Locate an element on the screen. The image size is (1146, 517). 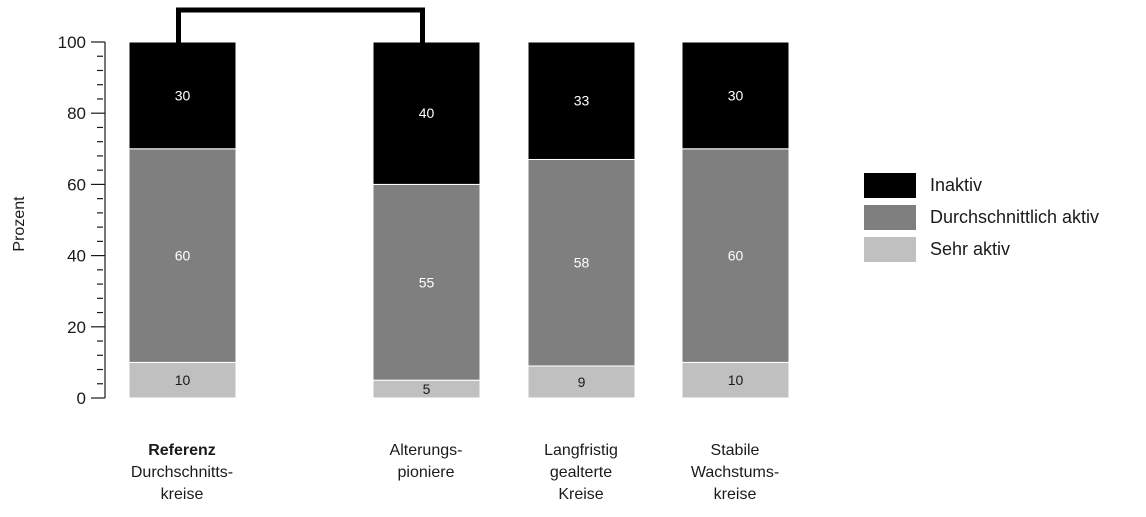
bar-data-label-sehr-aktiv: 9 is located at coordinates (582, 382).